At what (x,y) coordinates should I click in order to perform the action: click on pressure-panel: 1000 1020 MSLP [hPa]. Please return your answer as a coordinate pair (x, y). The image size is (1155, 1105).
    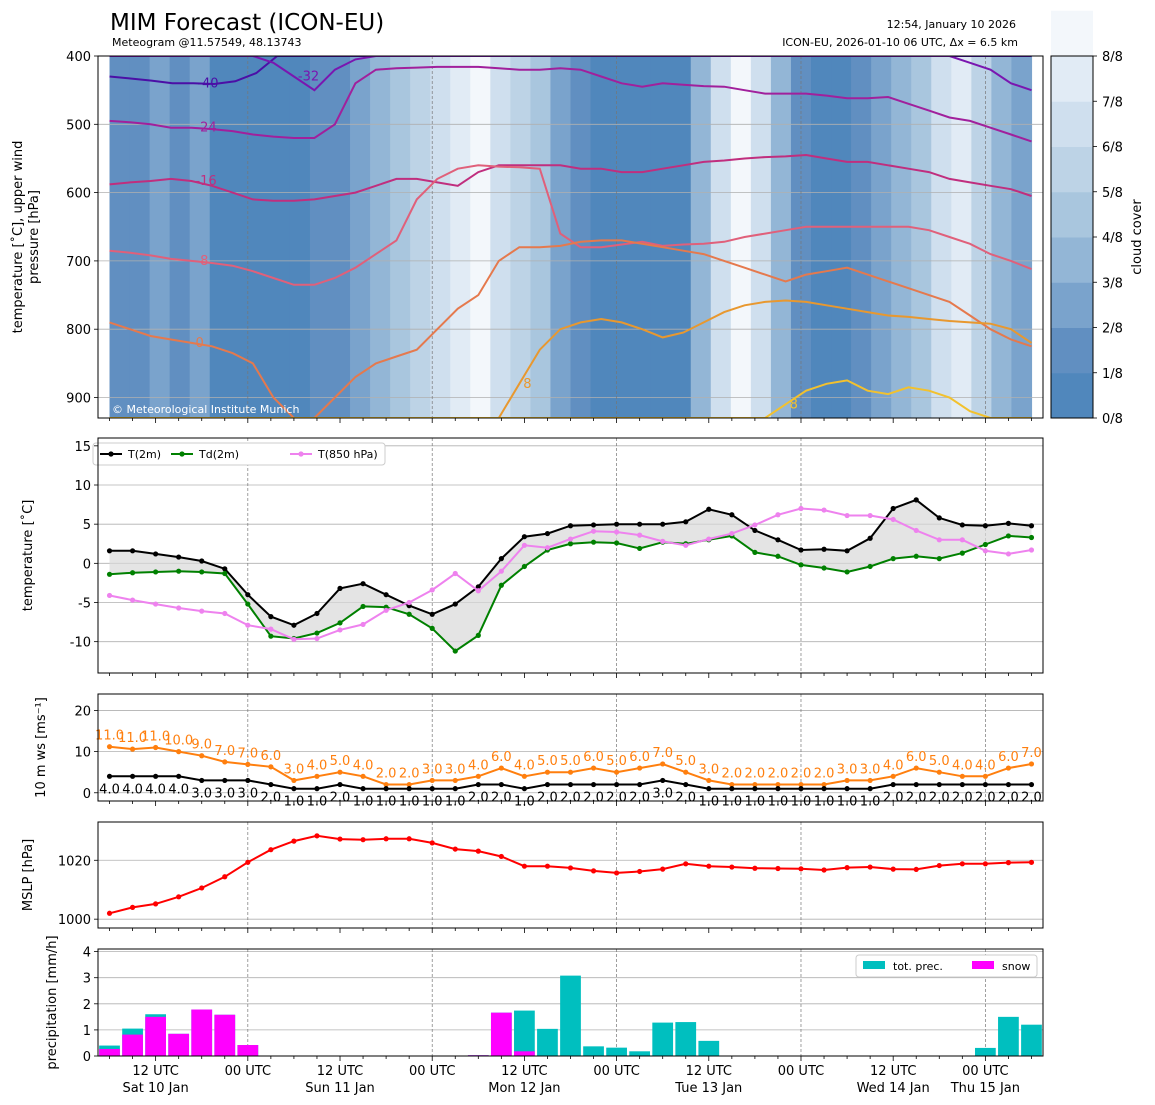
    Looking at the image, I should click on (532, 877).